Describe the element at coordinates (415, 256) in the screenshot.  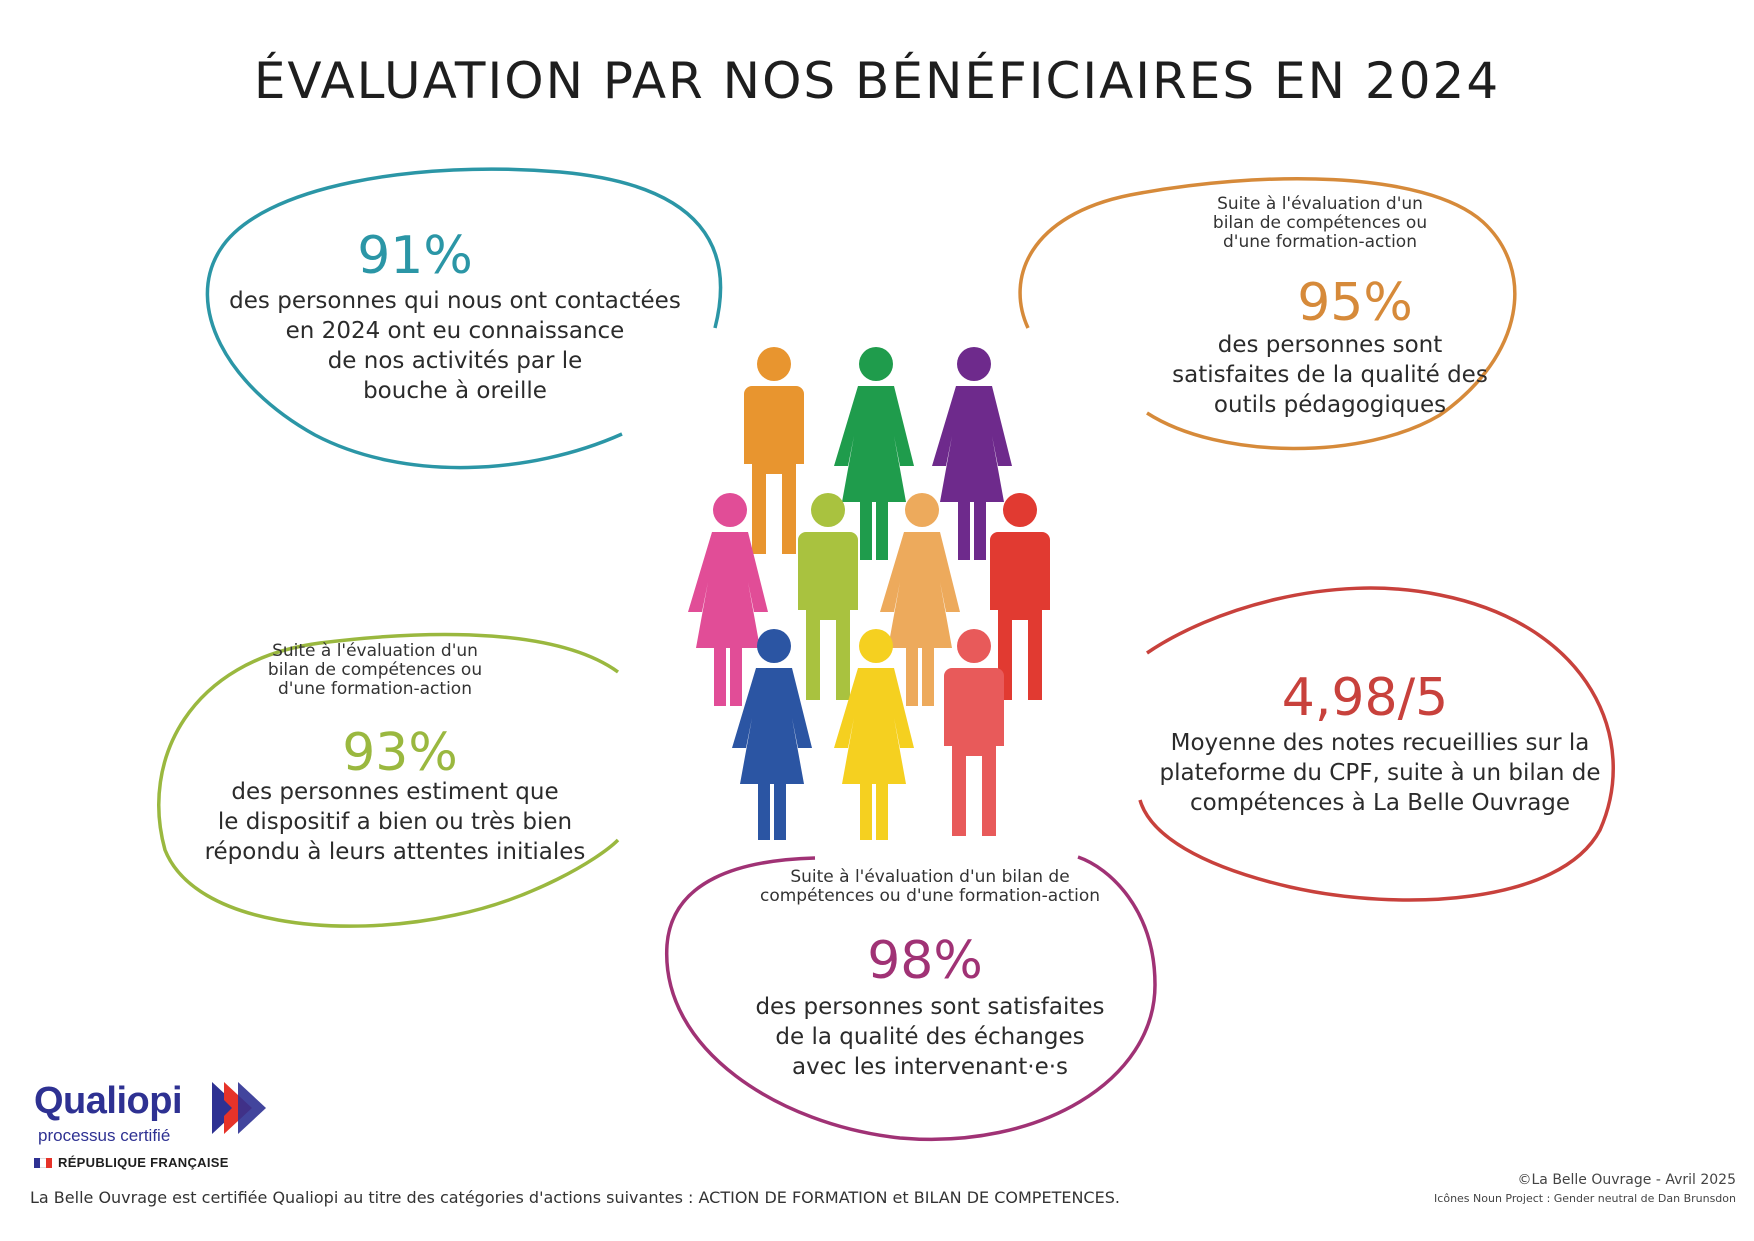
I see `stat-value-91: 91%` at that location.